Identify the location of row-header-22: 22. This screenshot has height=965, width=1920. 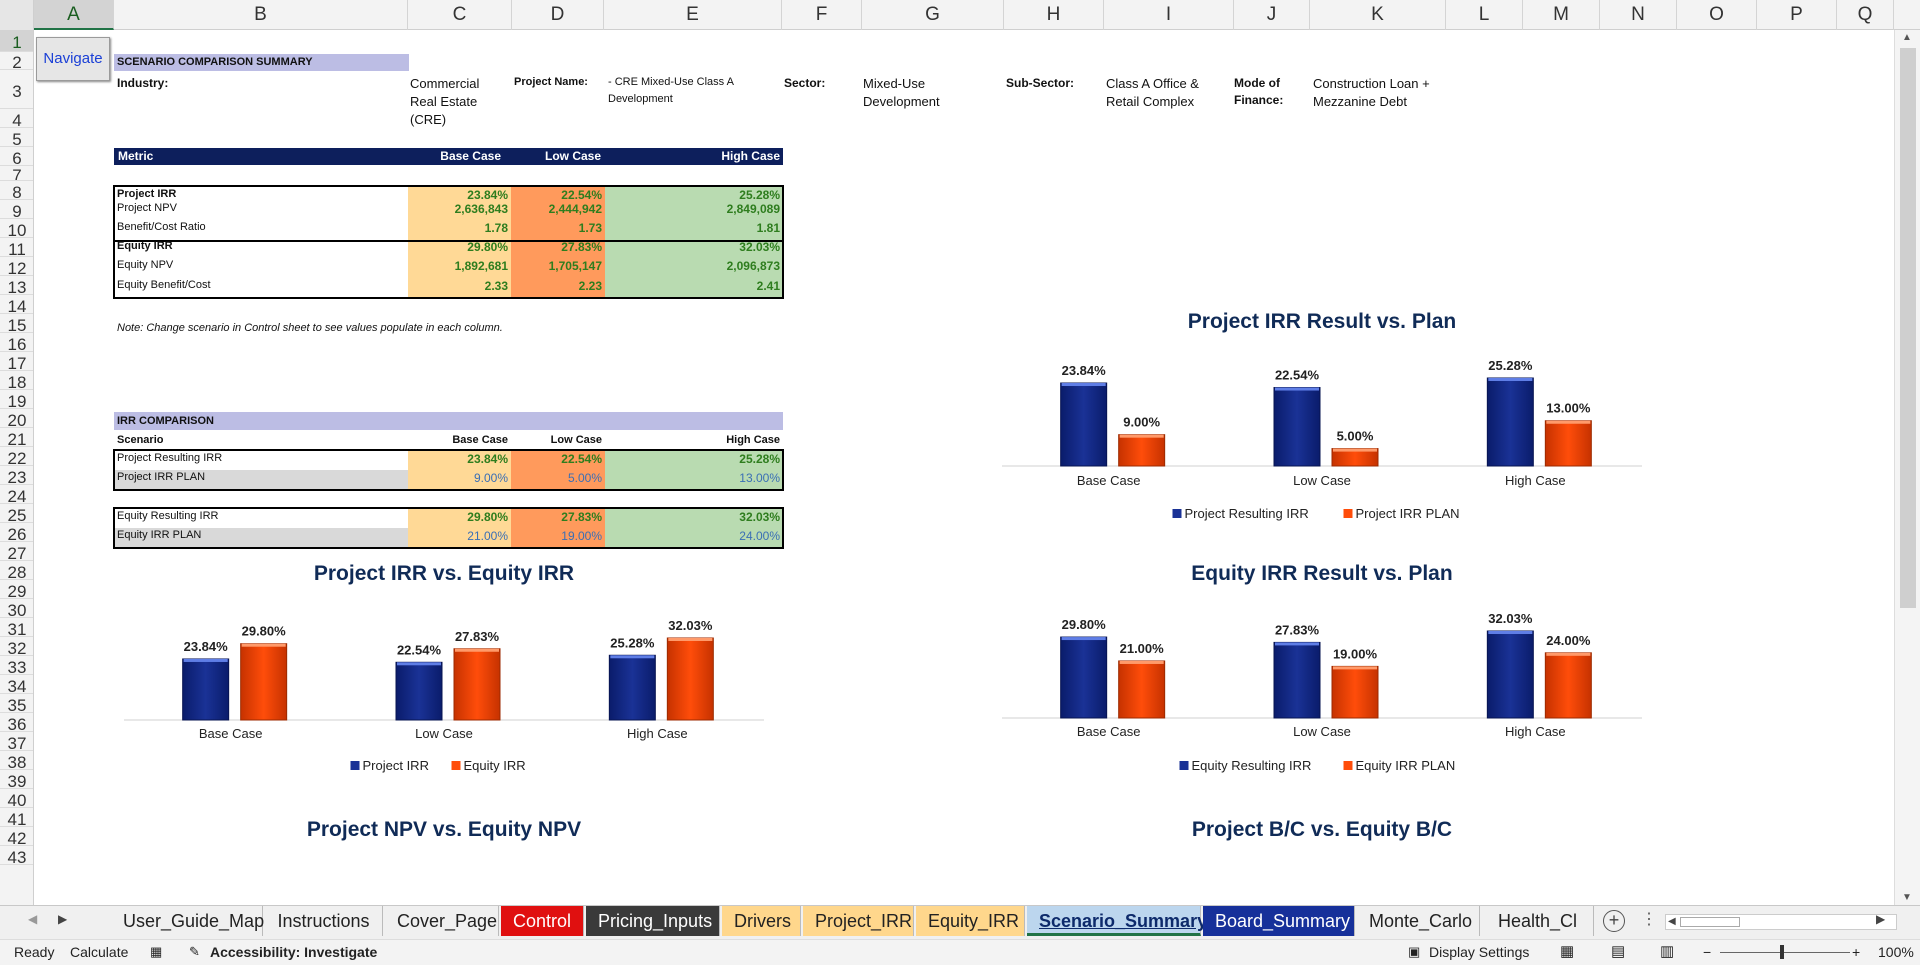
(16, 456).